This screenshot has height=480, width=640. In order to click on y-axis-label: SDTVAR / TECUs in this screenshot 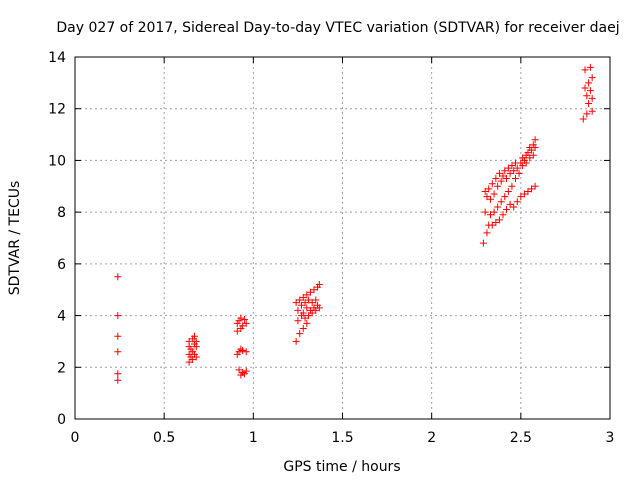, I will do `click(15, 238)`.